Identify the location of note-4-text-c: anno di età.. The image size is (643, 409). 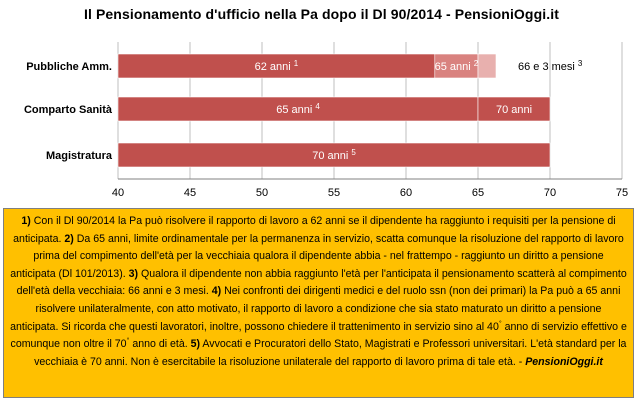
(160, 344).